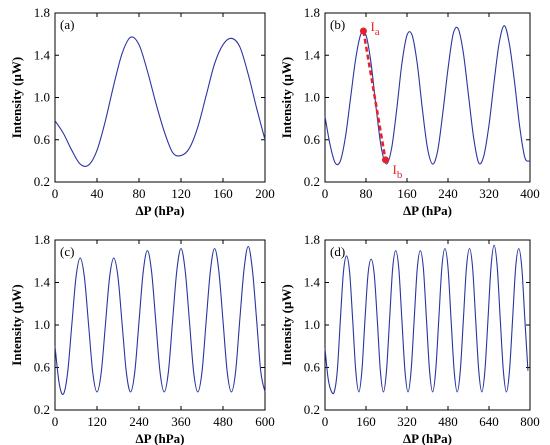 This screenshot has width=550, height=445. Describe the element at coordinates (530, 421) in the screenshot. I see `x-tick-label: 800` at that location.